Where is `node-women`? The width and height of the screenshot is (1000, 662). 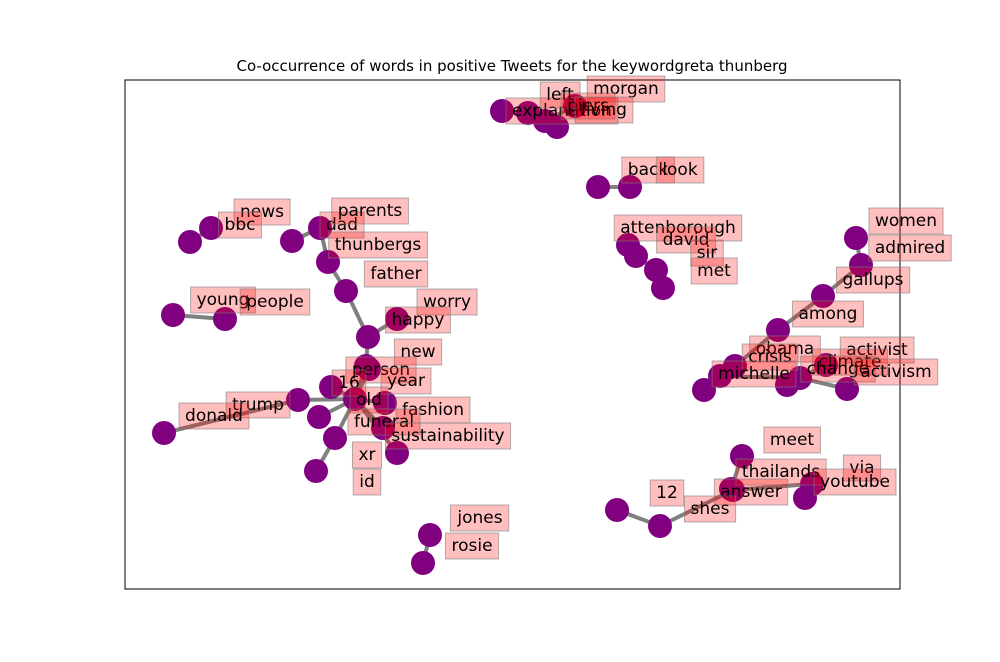
node-women is located at coordinates (856, 238).